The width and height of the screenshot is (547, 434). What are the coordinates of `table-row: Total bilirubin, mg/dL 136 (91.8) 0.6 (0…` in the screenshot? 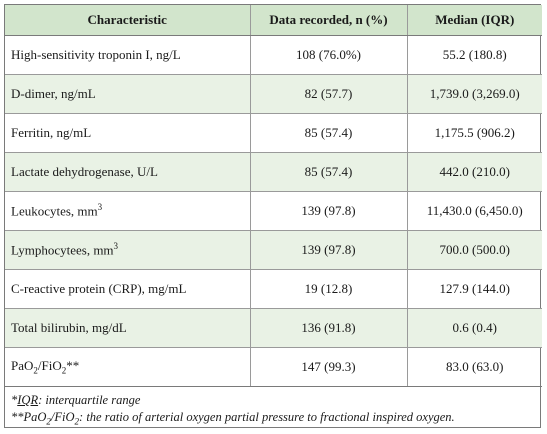 It's located at (273, 328).